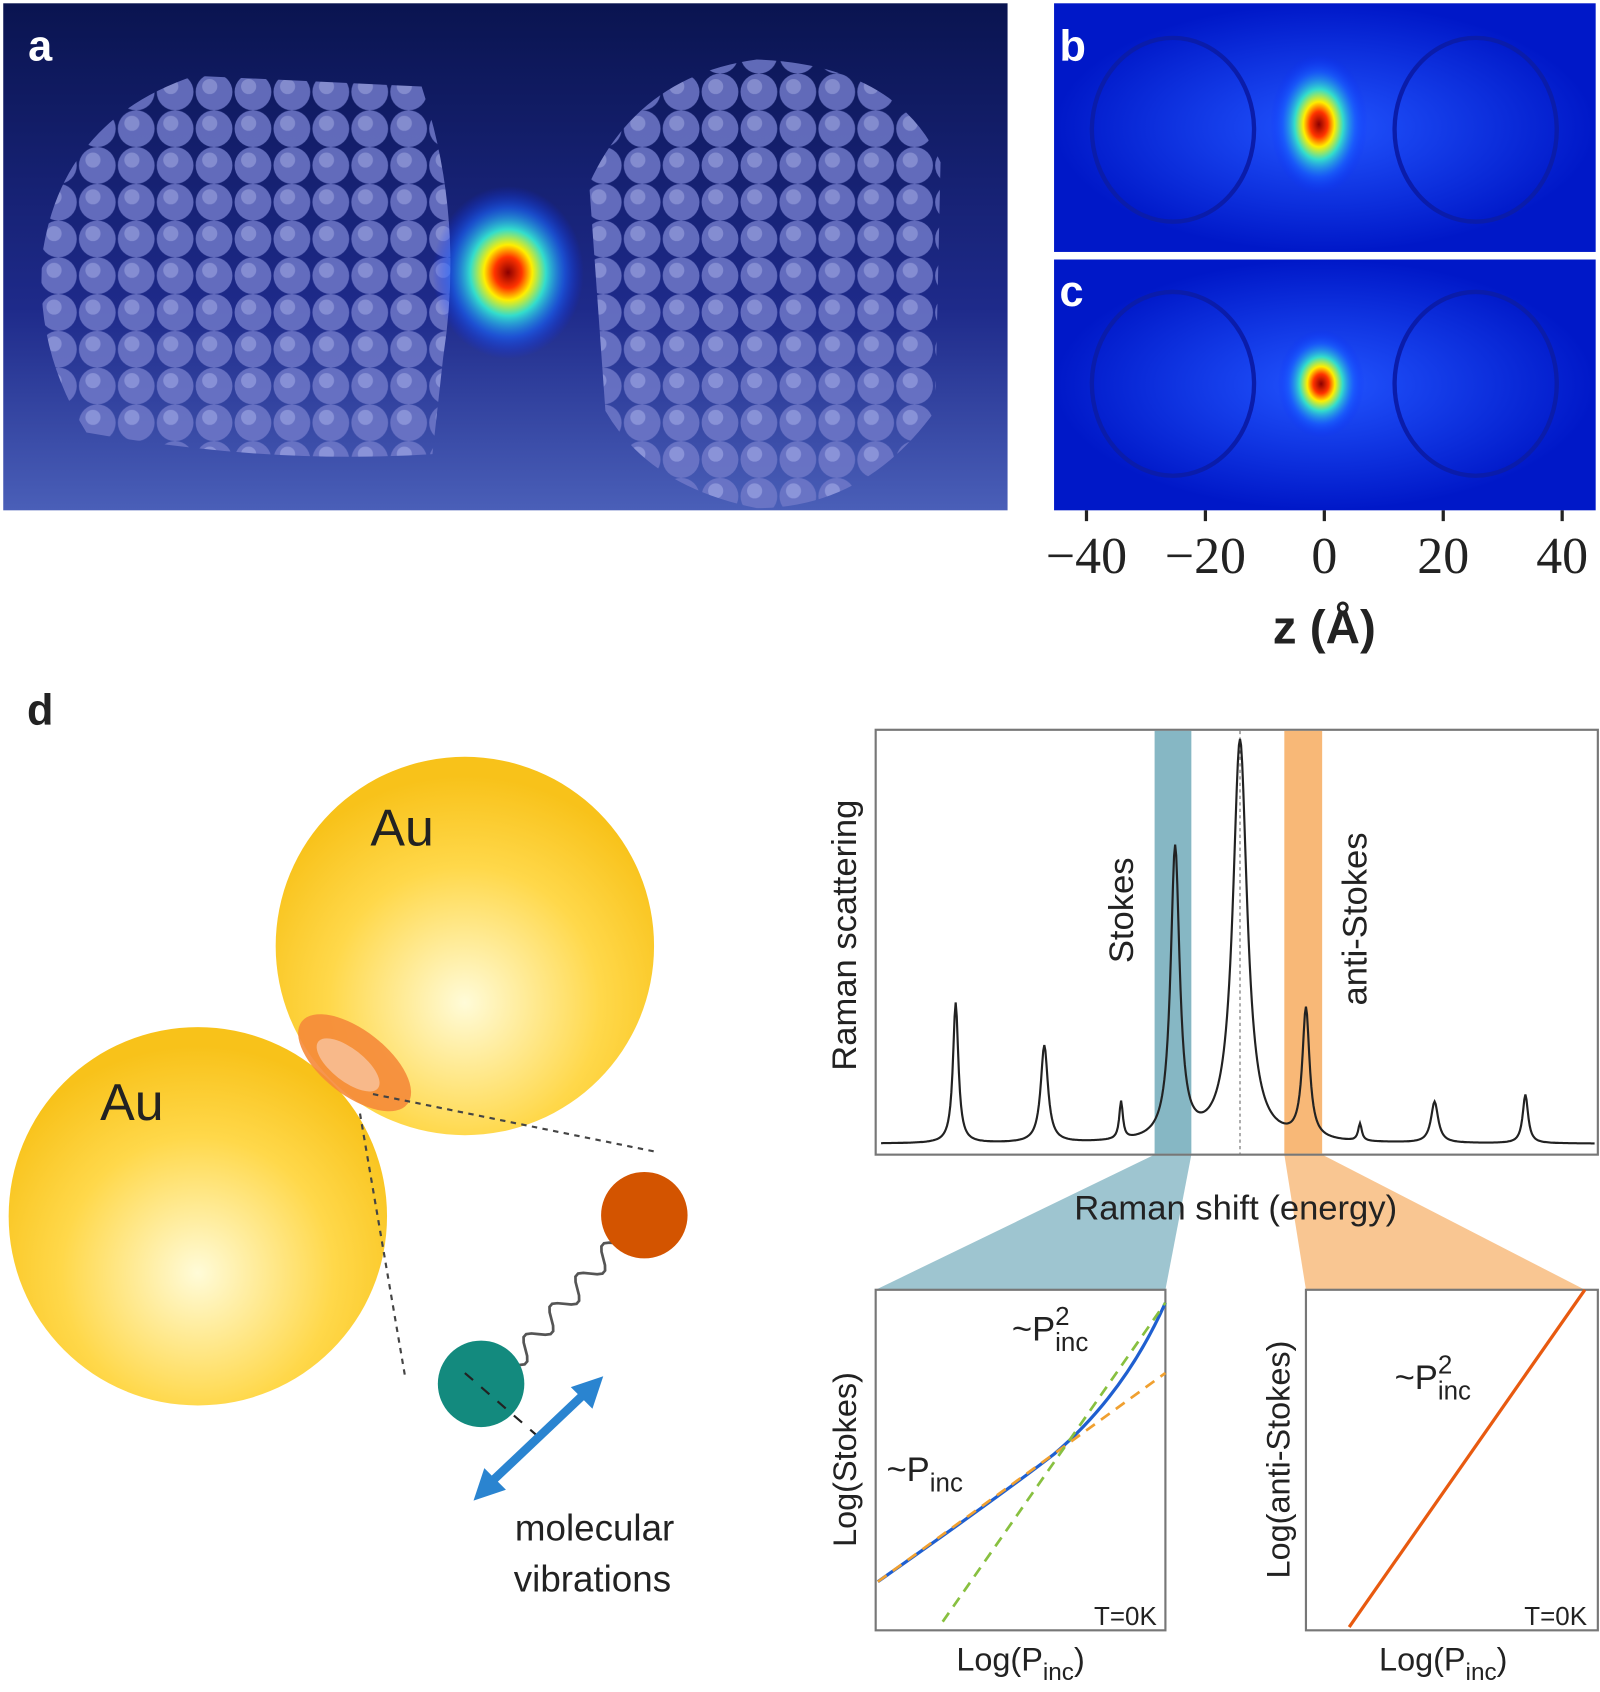 This screenshot has width=1600, height=1692. I want to click on x-tick-label: −20, so click(1205, 556).